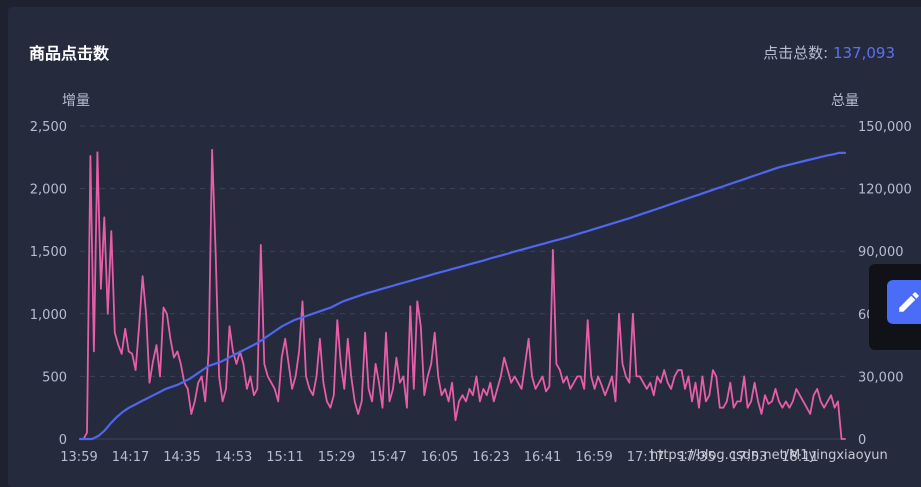 The height and width of the screenshot is (487, 921). Describe the element at coordinates (54, 377) in the screenshot. I see `y-left-tick-label: 500` at that location.